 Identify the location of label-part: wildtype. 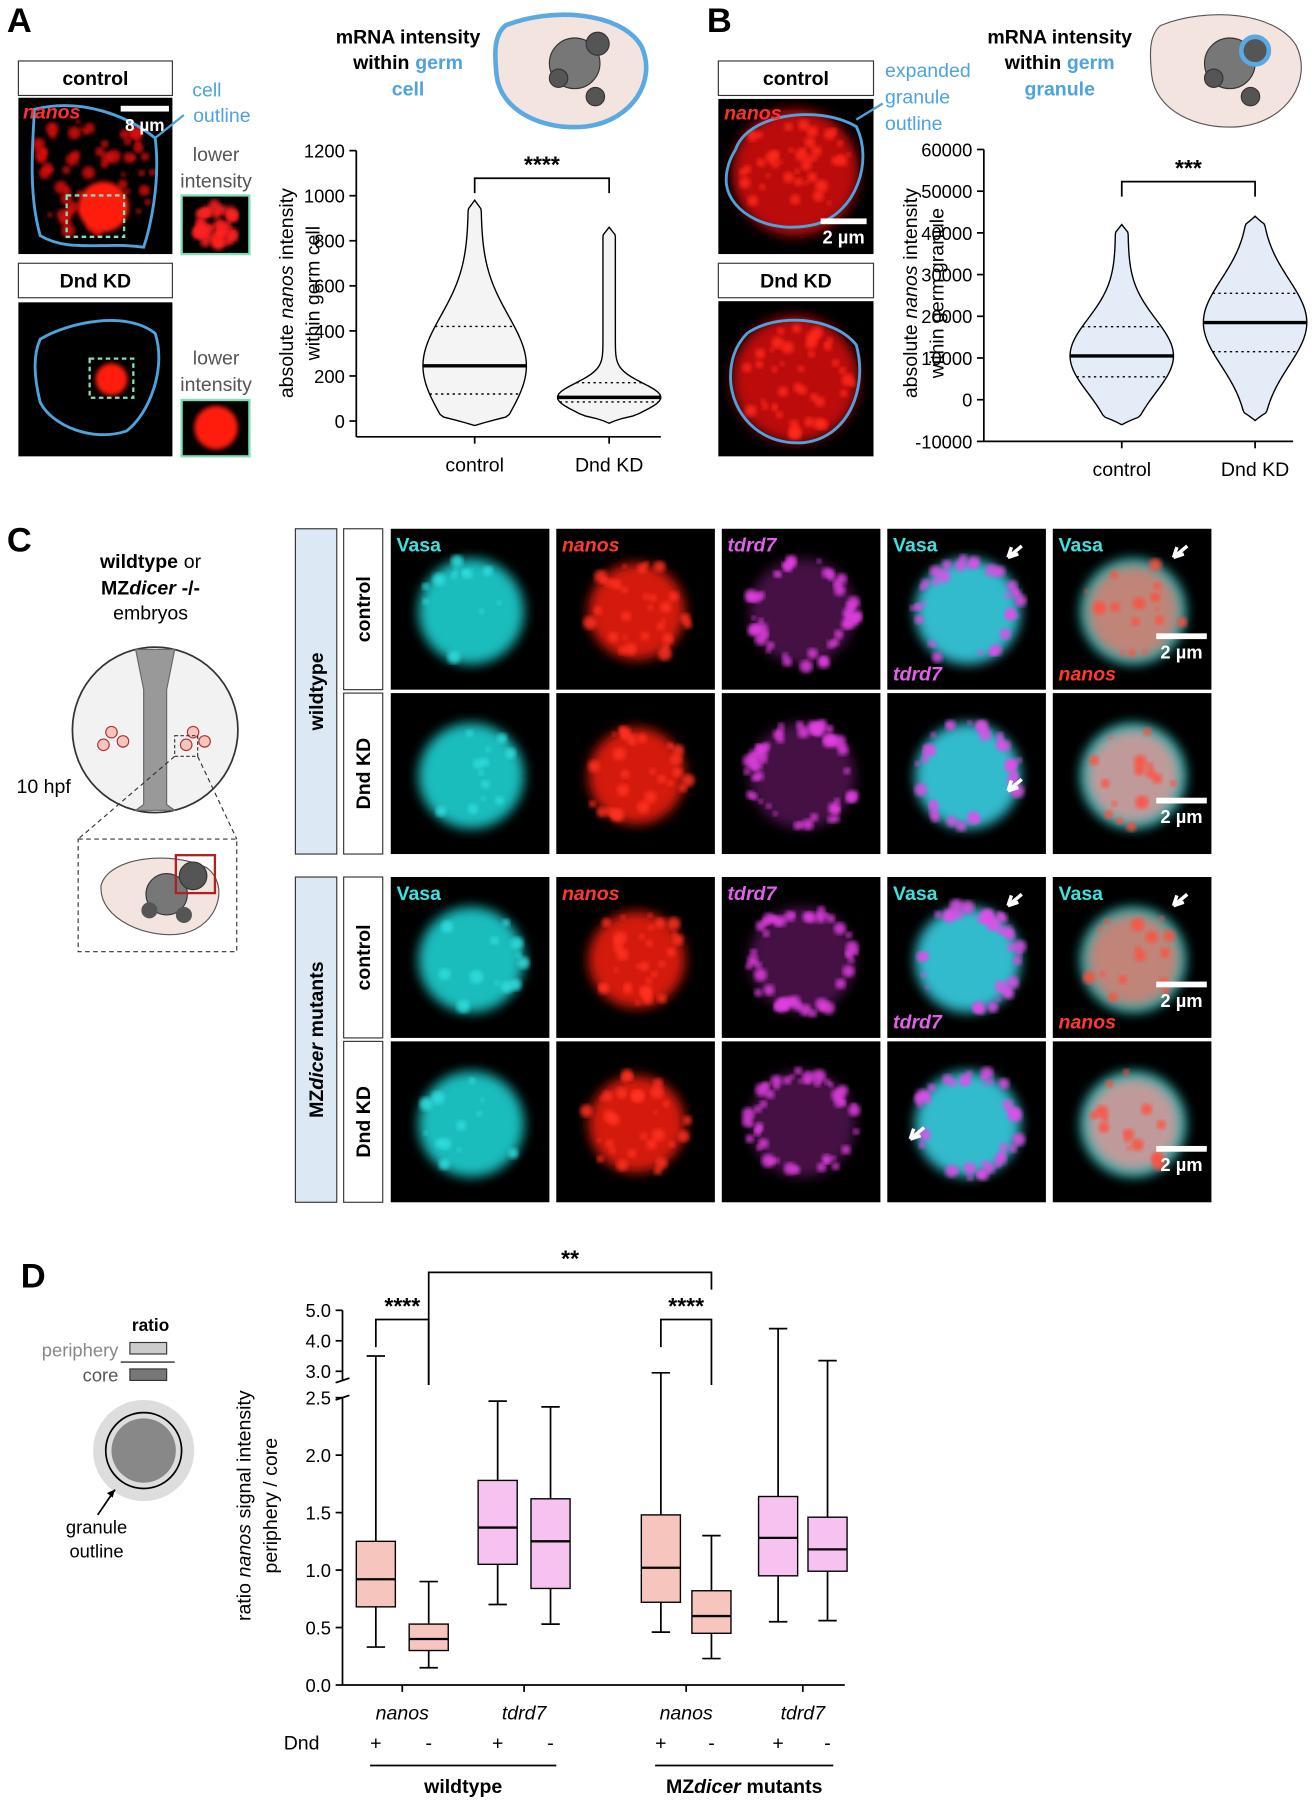
(462, 1787).